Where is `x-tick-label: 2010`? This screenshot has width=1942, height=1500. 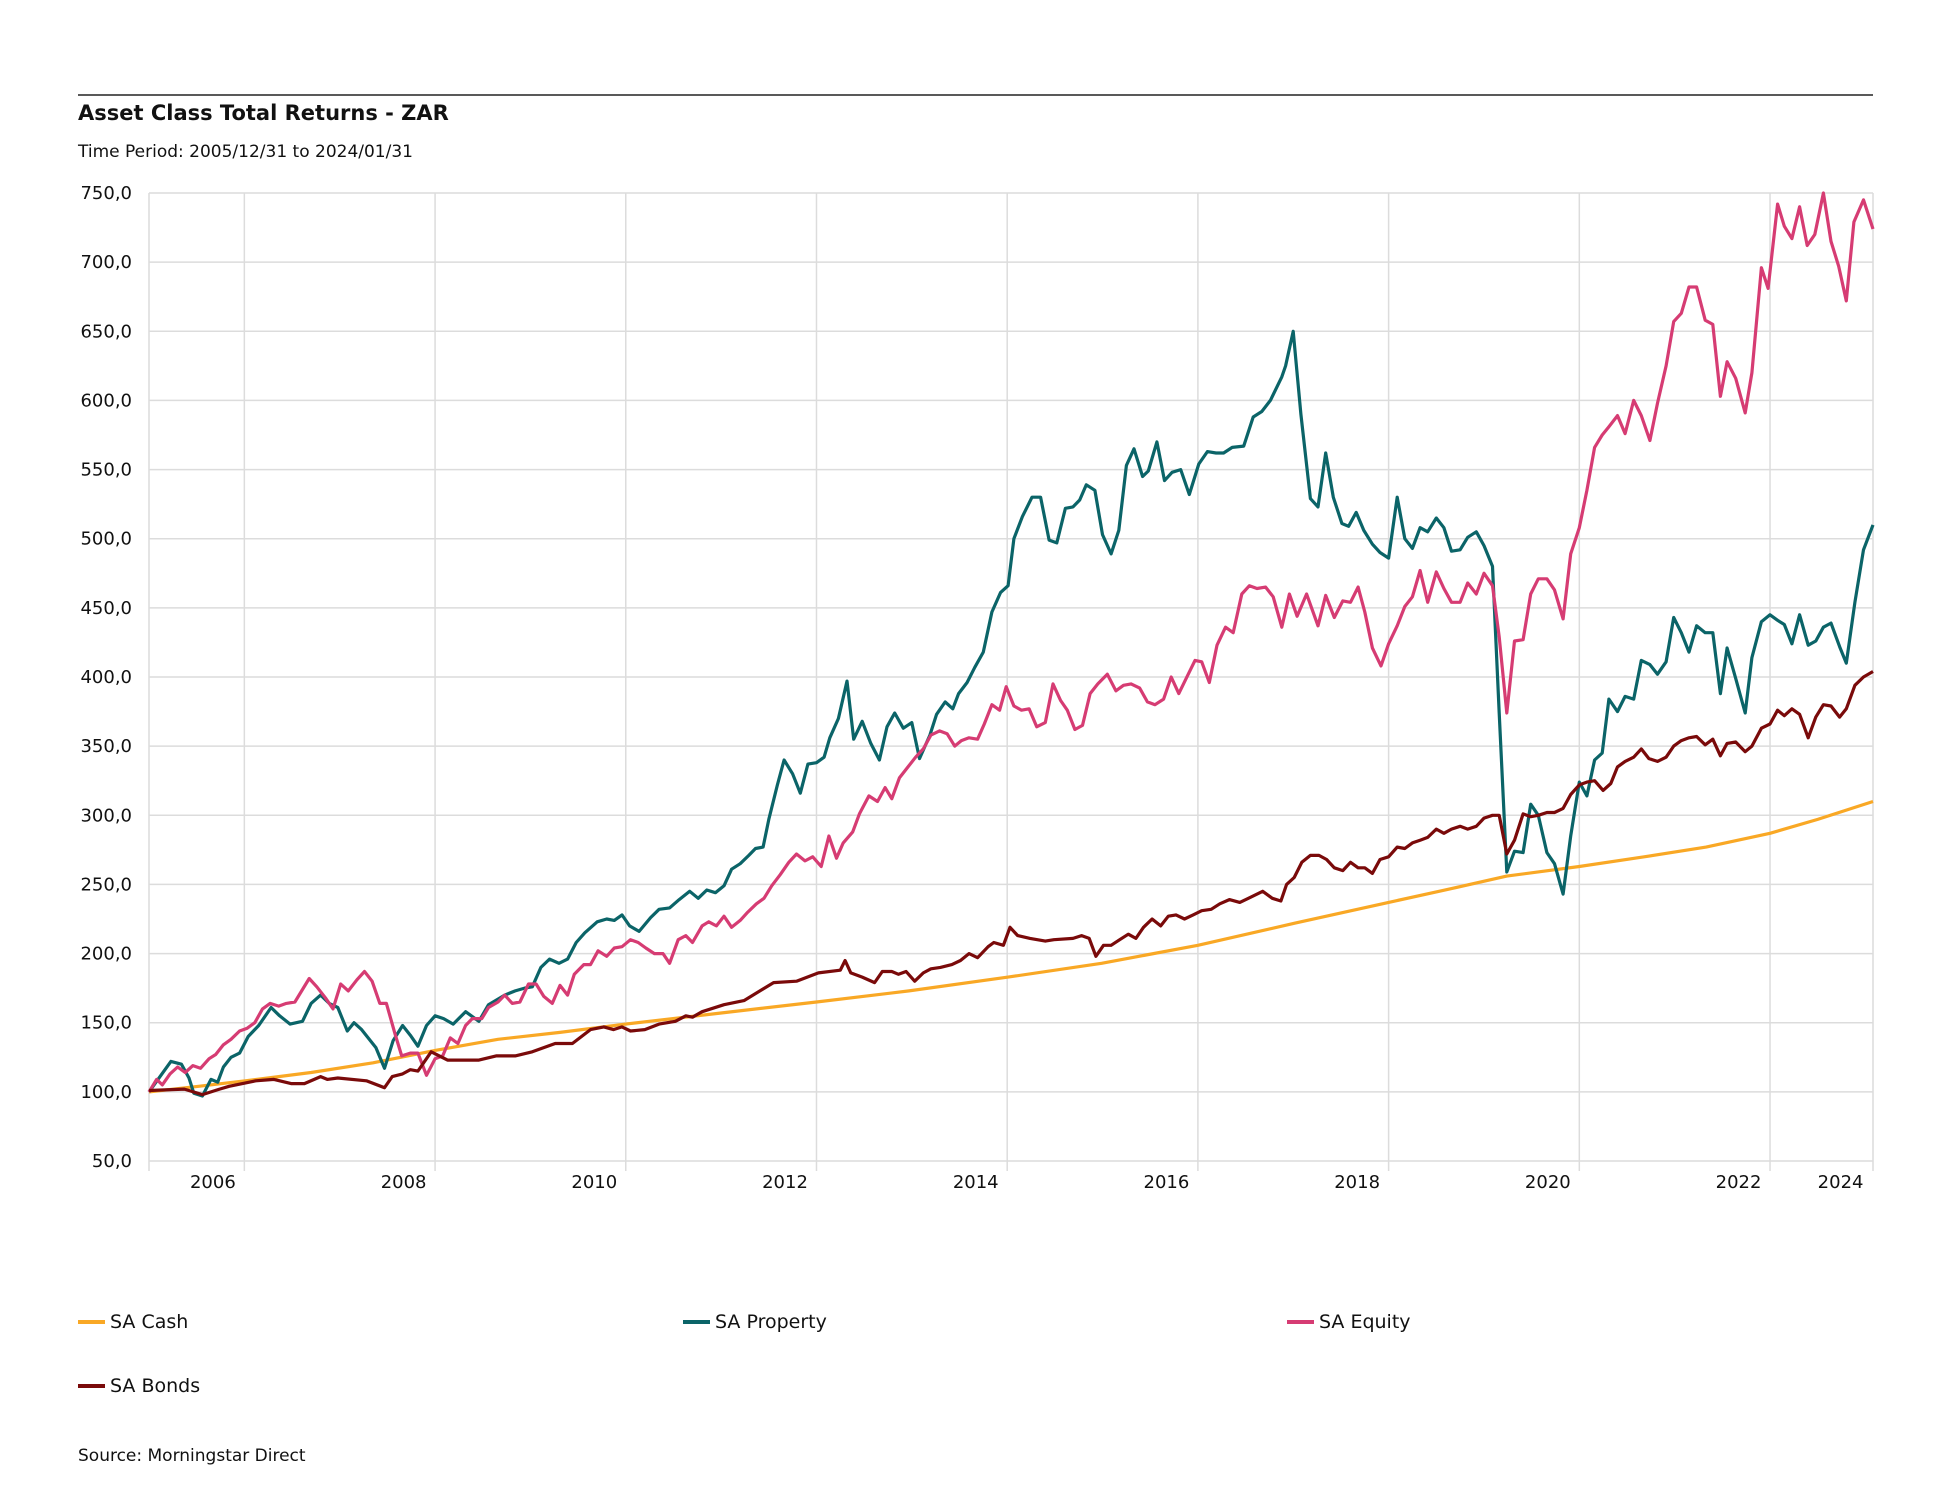
x-tick-label: 2010 is located at coordinates (594, 1182).